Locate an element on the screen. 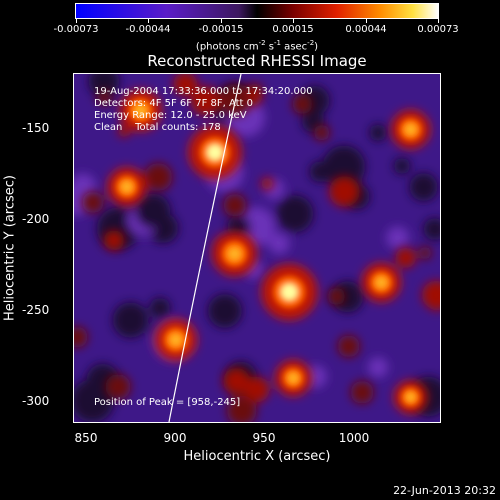 The height and width of the screenshot is (500, 500). x-tick-label: 900 is located at coordinates (175, 438).